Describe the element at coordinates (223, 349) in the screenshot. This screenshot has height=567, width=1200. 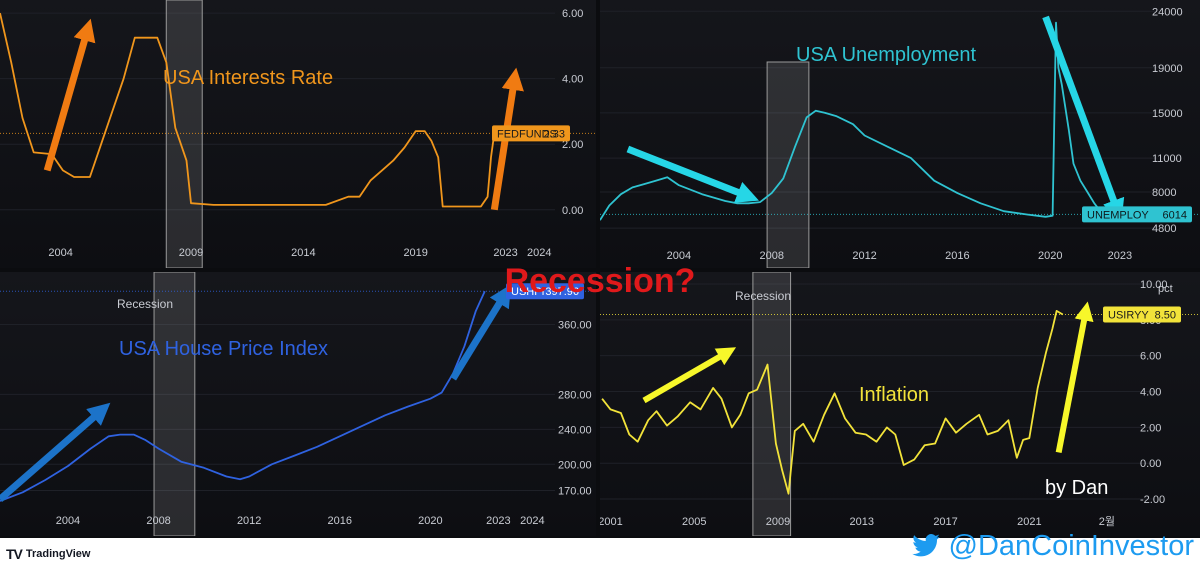
I see `house-price-title: USA House Price Index` at that location.